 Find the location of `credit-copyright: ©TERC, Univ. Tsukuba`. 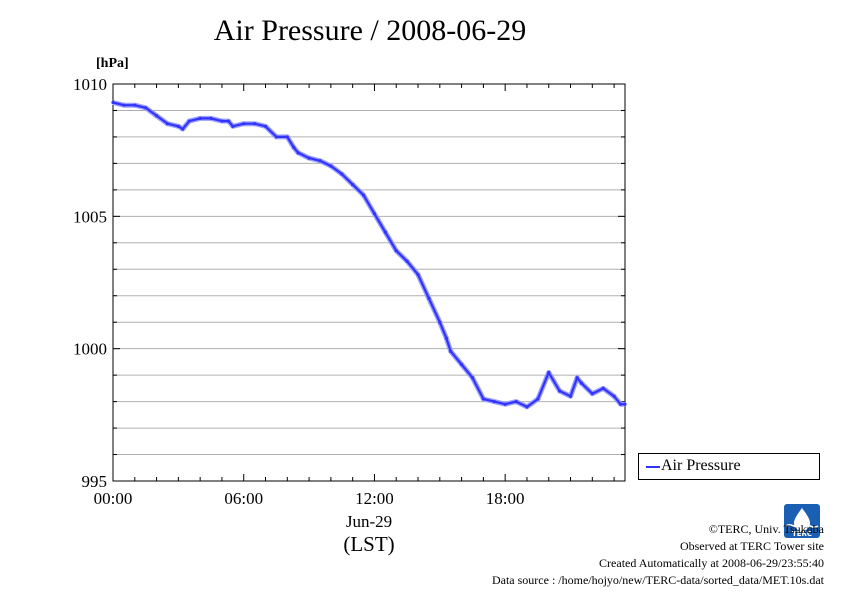

credit-copyright: ©TERC, Univ. Tsukuba is located at coordinates (766, 529).